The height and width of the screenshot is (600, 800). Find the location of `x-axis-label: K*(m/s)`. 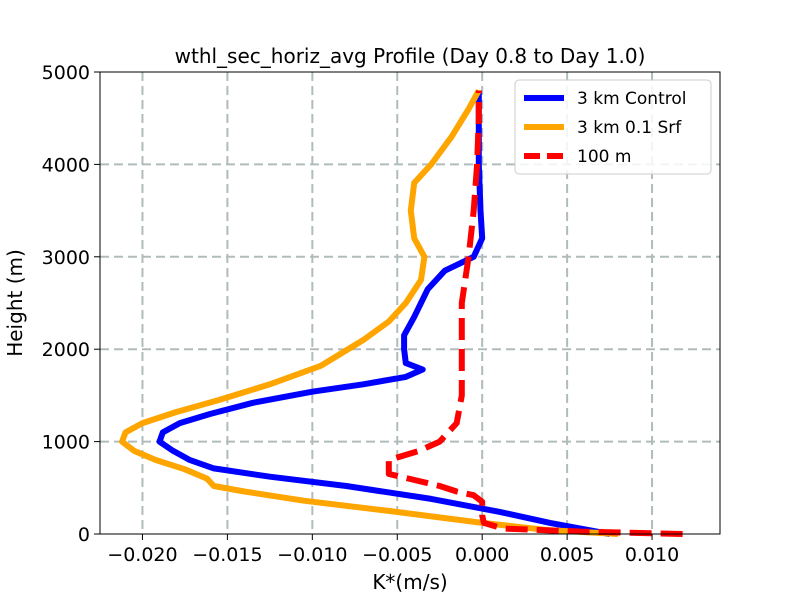

x-axis-label: K*(m/s) is located at coordinates (409, 582).